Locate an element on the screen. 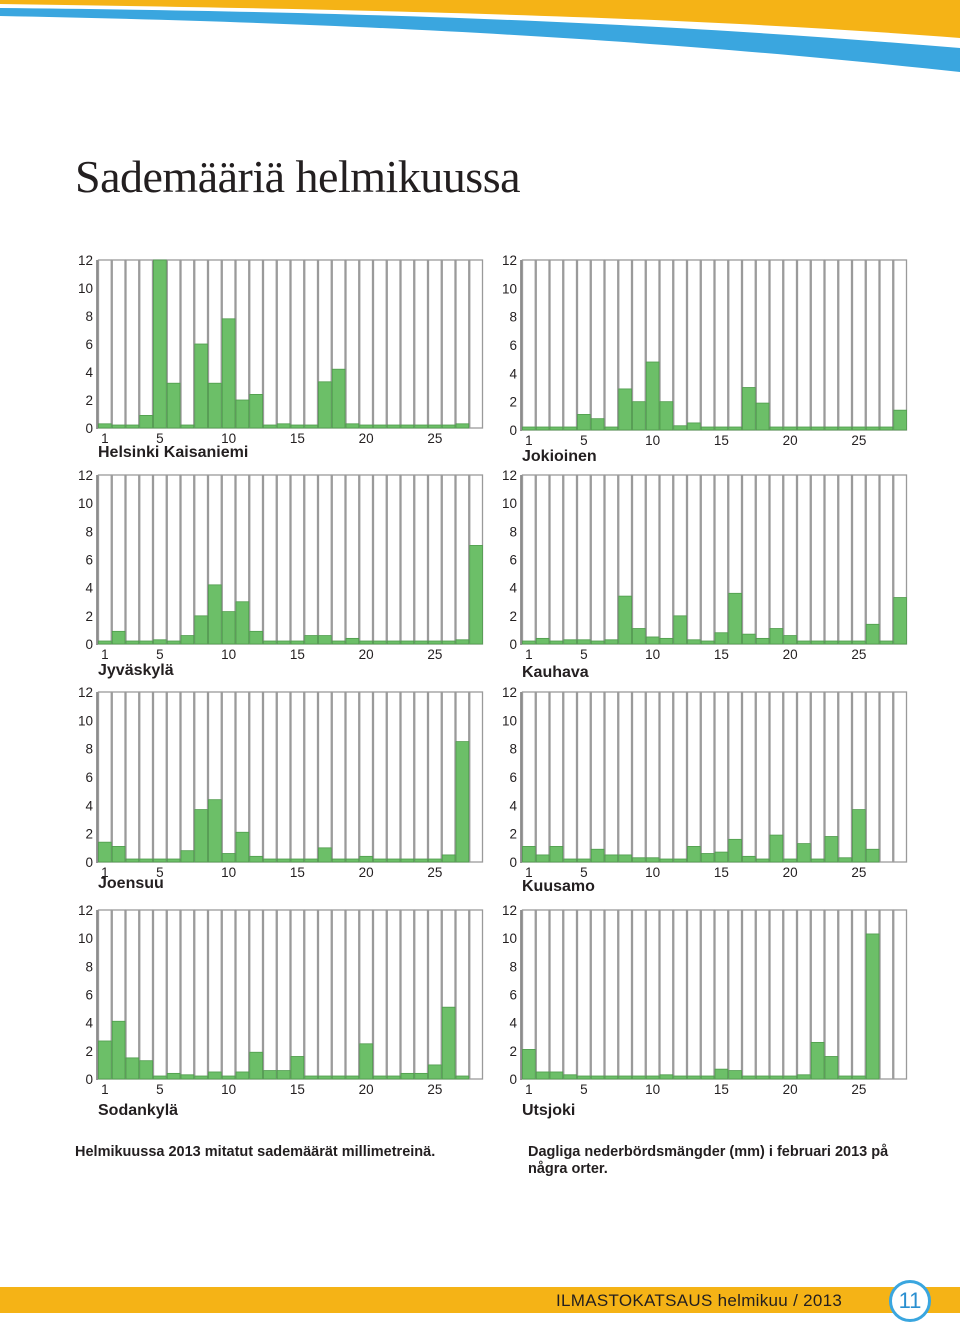  chart-title: Kauhava is located at coordinates (555, 672).